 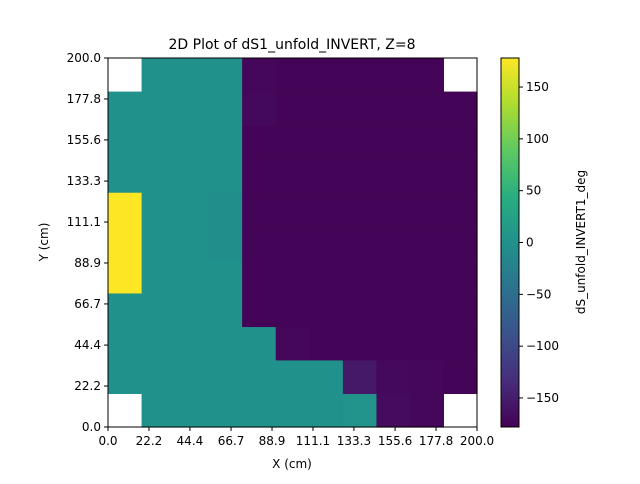 I want to click on x-tick-label: 66.7, so click(x=231, y=441).